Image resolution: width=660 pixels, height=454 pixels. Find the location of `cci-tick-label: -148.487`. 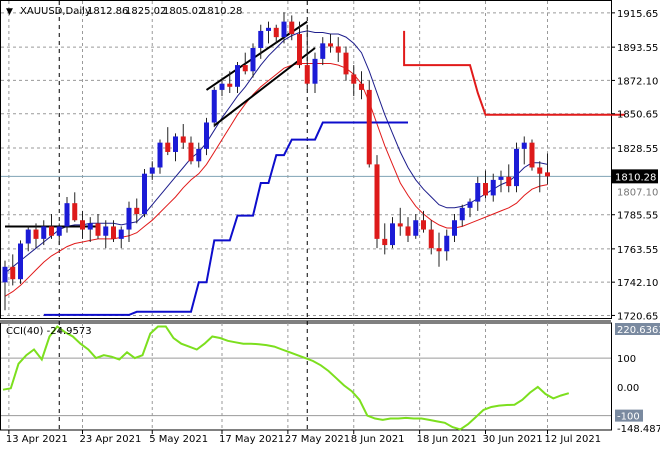

cci-tick-label: -148.487 is located at coordinates (638, 429).